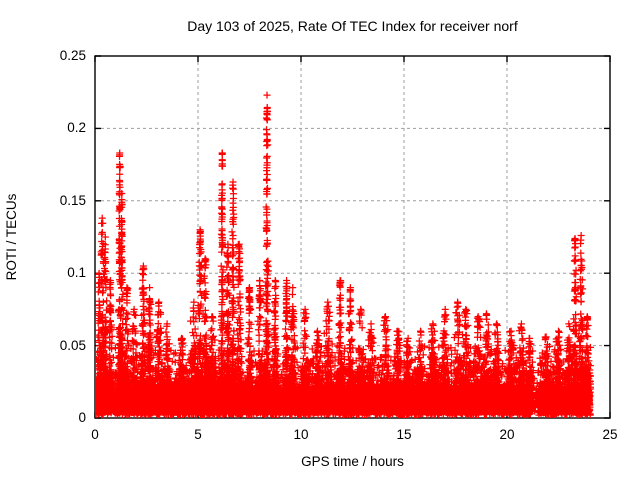  I want to click on x-tick-label: 10, so click(301, 434).